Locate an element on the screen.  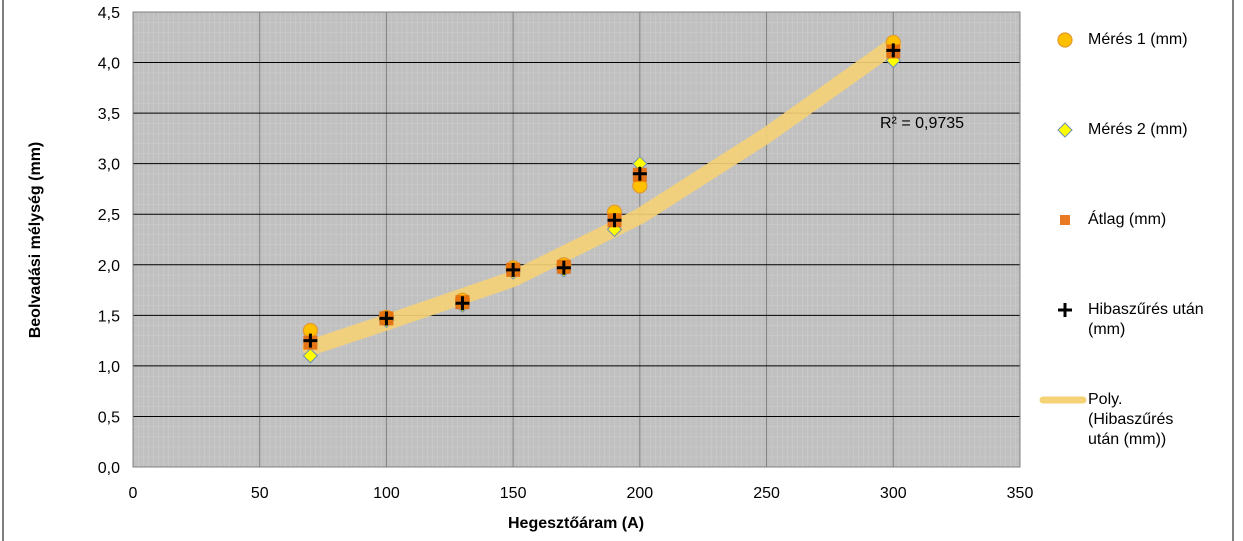
x-tick-label: 350 is located at coordinates (1020, 493).